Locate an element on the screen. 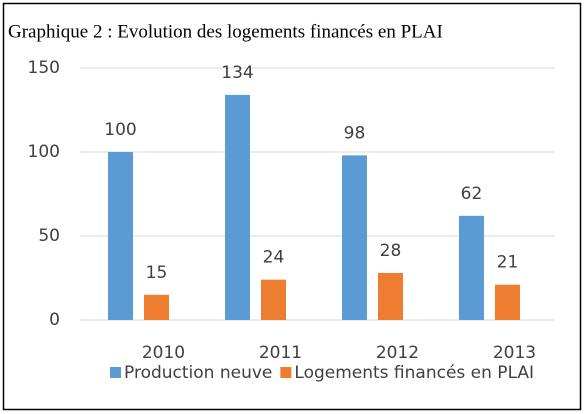 Image resolution: width=585 pixels, height=414 pixels. data-label: 15 is located at coordinates (157, 273).